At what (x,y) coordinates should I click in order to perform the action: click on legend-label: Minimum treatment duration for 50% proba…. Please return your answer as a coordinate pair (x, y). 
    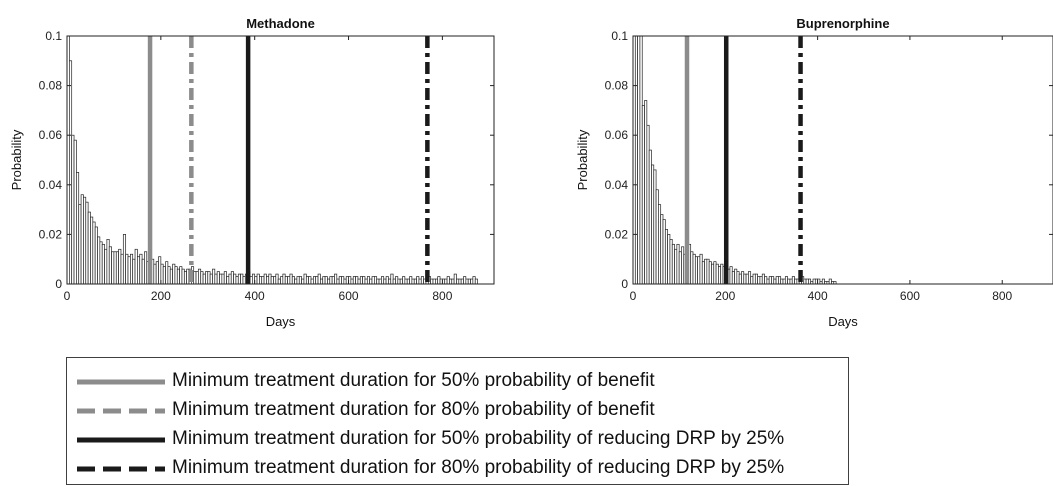
    Looking at the image, I should click on (478, 438).